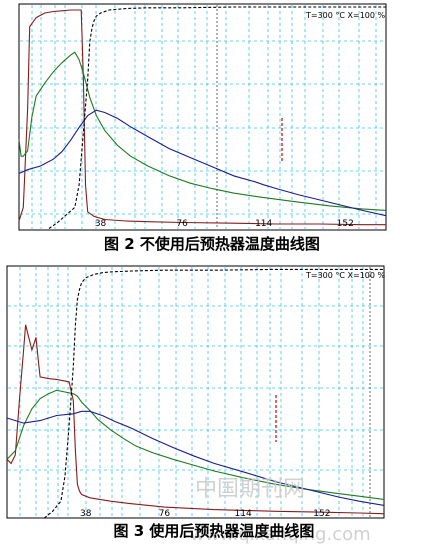 The width and height of the screenshot is (424, 545). What do you see at coordinates (250, 489) in the screenshot?
I see `watermark-logo: 中国期刊网` at bounding box center [250, 489].